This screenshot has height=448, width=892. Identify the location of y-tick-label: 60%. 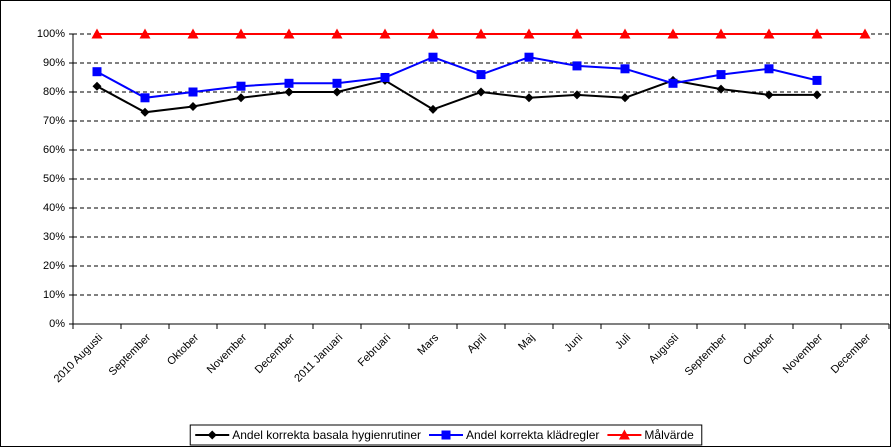
(54, 150).